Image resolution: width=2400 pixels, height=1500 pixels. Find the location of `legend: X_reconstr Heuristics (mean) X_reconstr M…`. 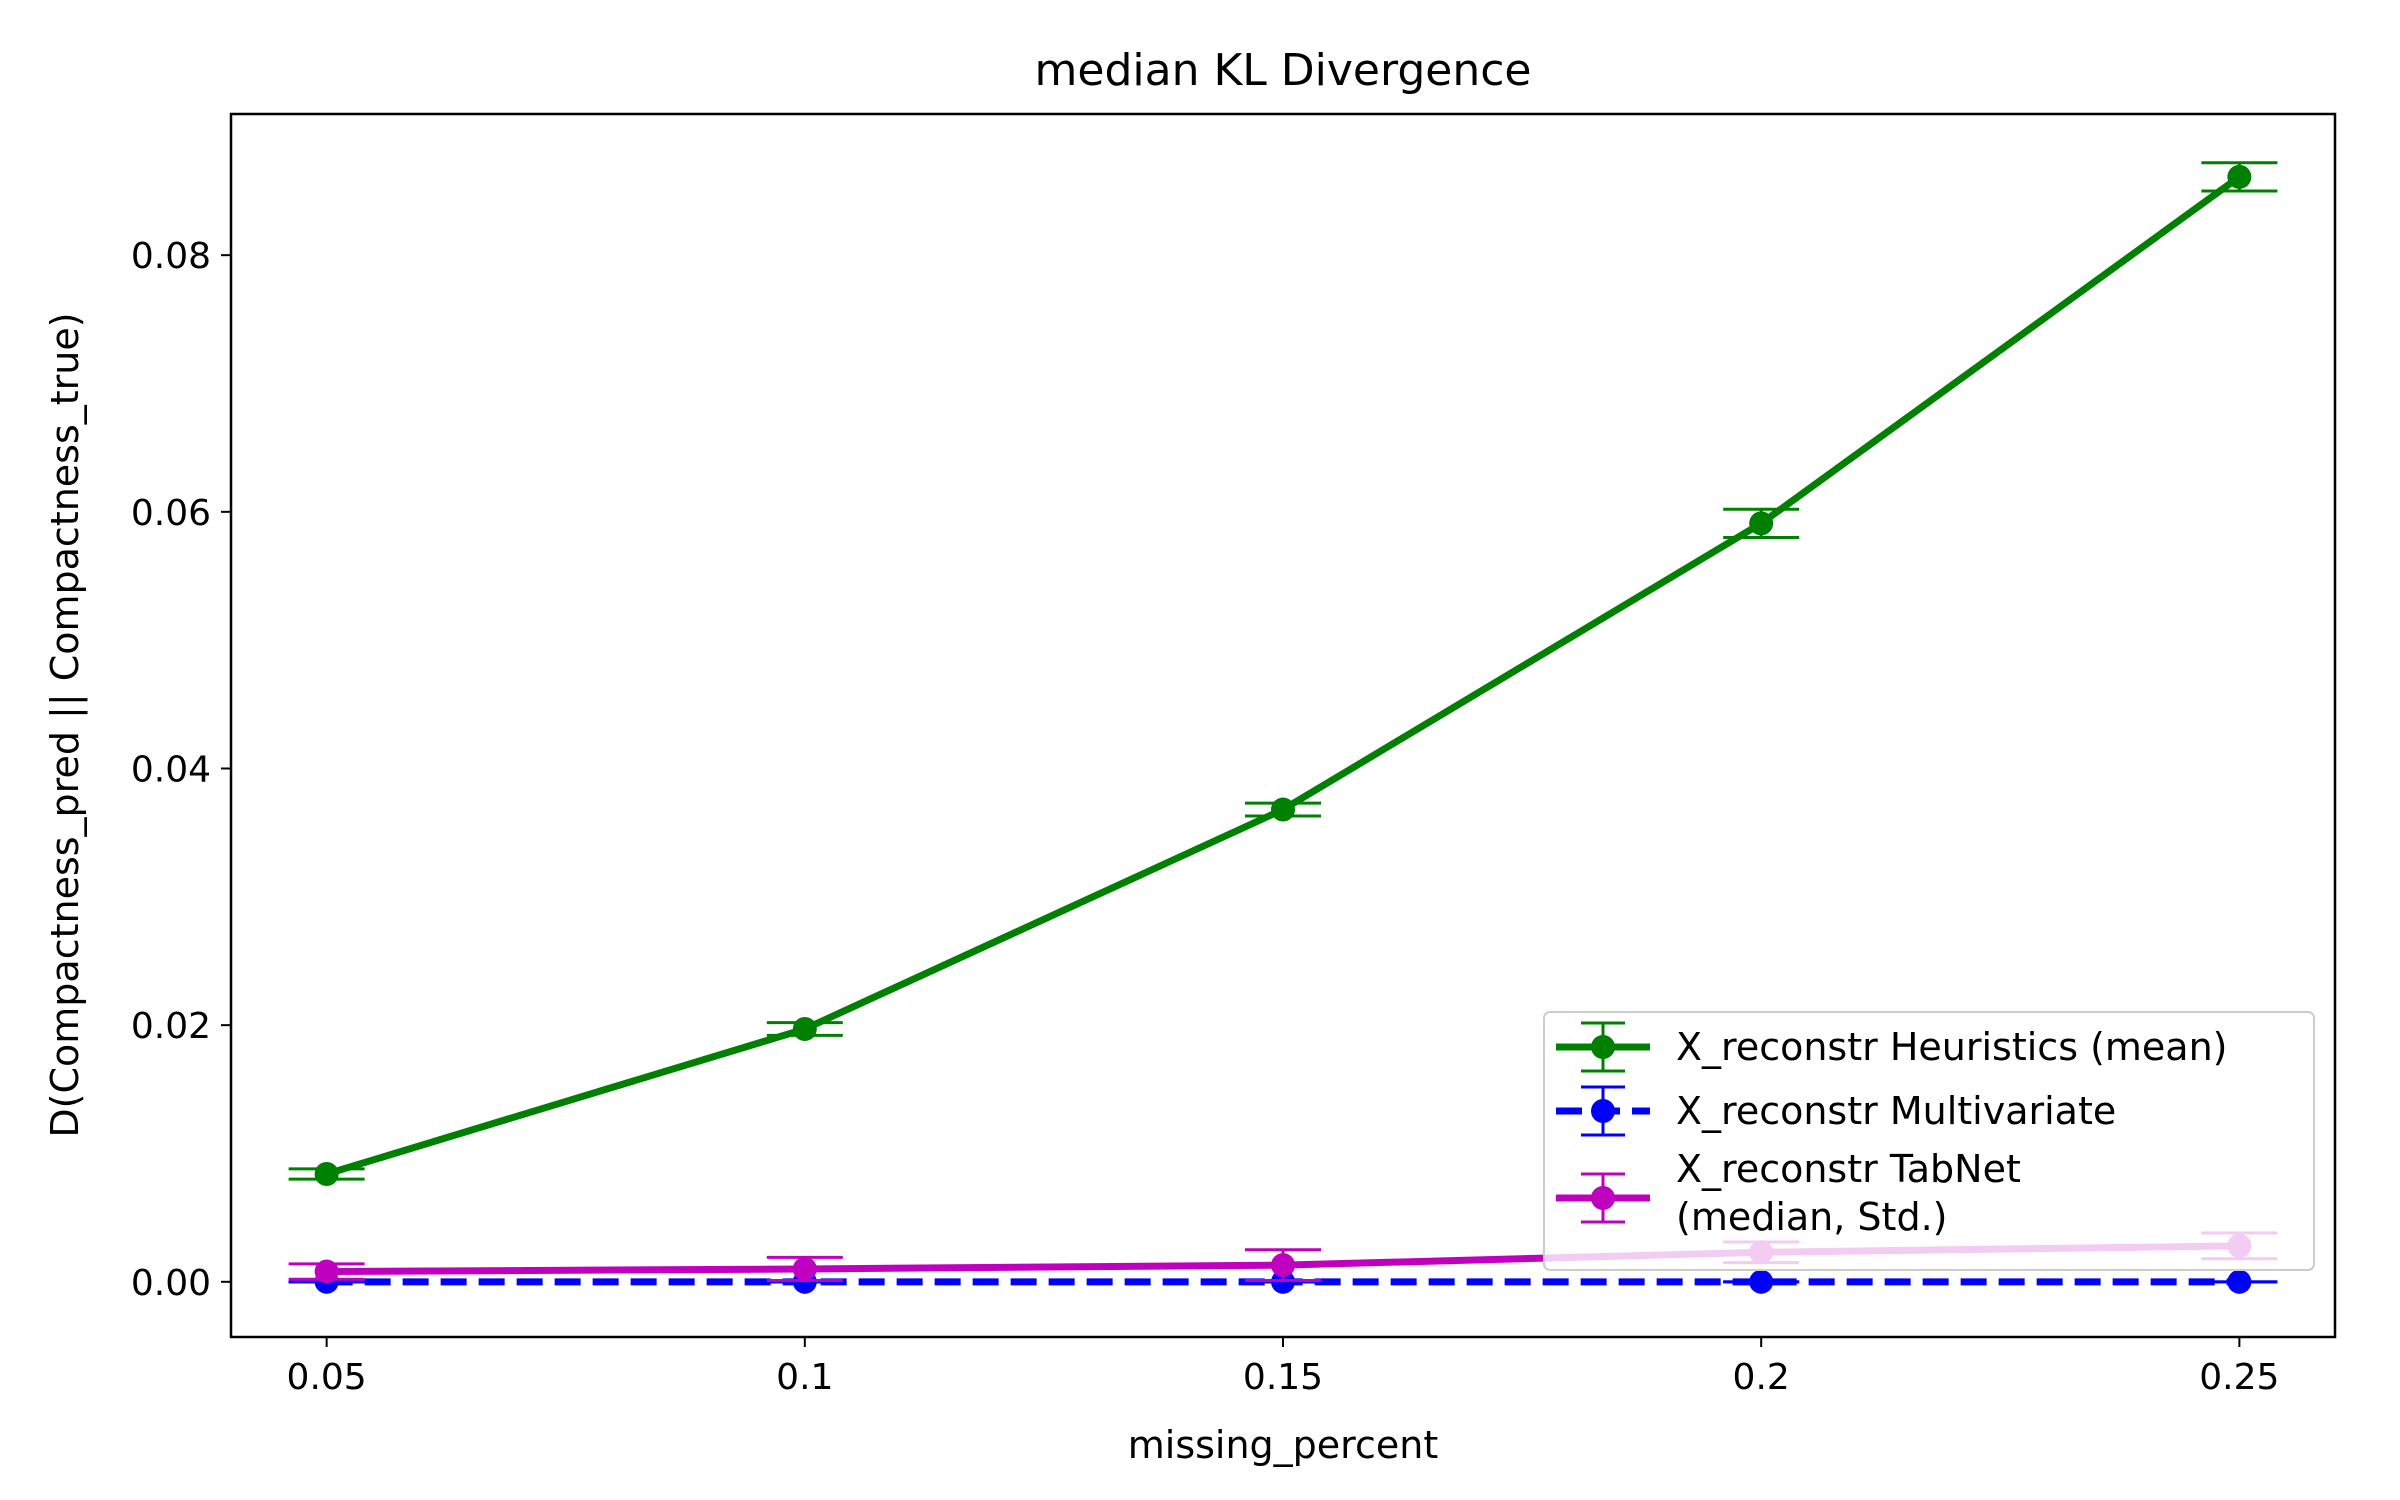

legend: X_reconstr Heuristics (mean) X_reconstr M… is located at coordinates (1929, 1141).